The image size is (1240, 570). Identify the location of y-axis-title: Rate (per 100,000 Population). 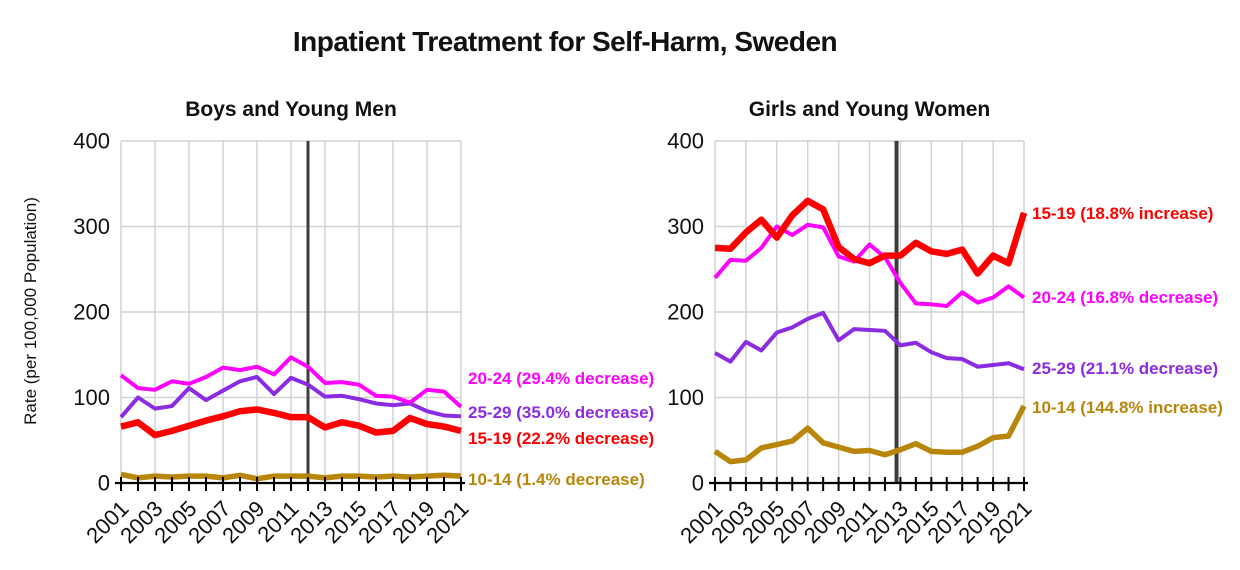
(30, 311).